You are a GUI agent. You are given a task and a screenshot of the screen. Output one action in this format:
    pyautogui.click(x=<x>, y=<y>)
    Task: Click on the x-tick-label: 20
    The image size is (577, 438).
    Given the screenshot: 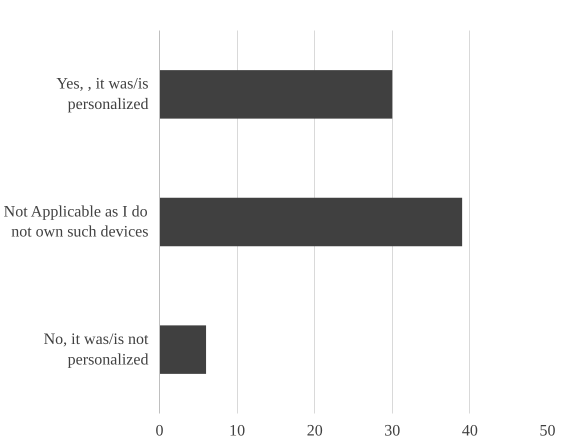 What is the action you would take?
    pyautogui.click(x=314, y=430)
    